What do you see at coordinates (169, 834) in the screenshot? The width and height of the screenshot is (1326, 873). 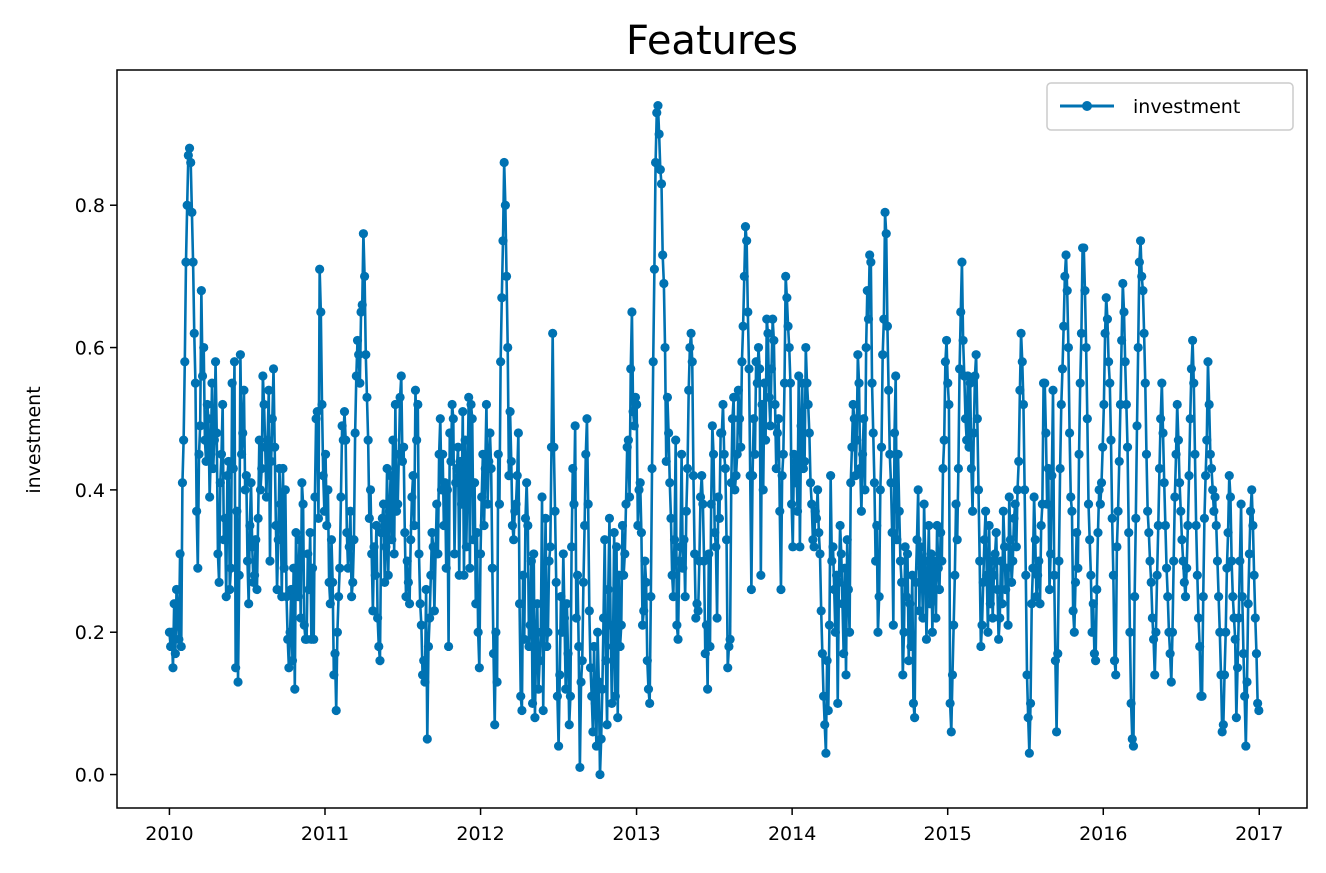 I see `x-tick-label: 2010` at bounding box center [169, 834].